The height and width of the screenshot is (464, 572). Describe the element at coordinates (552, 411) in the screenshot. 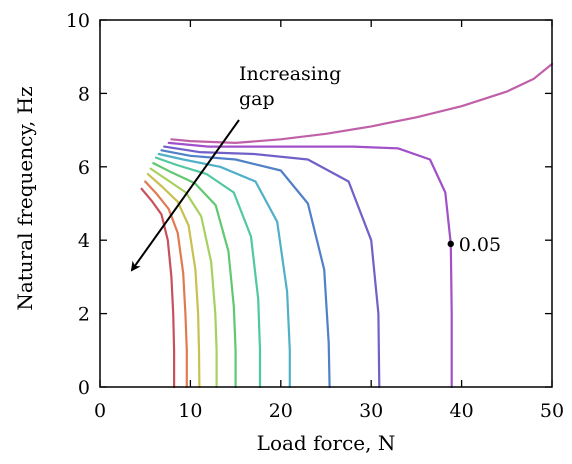

I see `x-tick-label: 50` at that location.